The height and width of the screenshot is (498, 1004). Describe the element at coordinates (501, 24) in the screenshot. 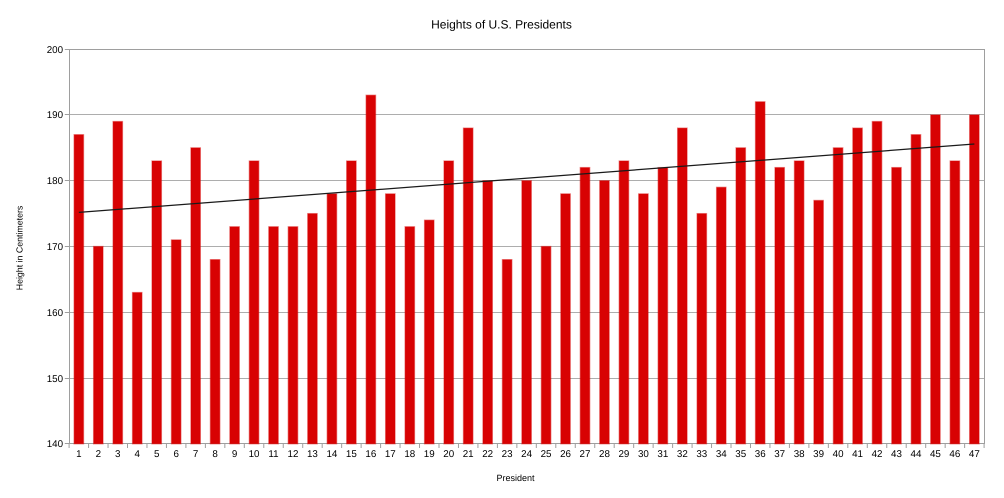

I see `svg-text: Heights of U.S. Presidents` at that location.